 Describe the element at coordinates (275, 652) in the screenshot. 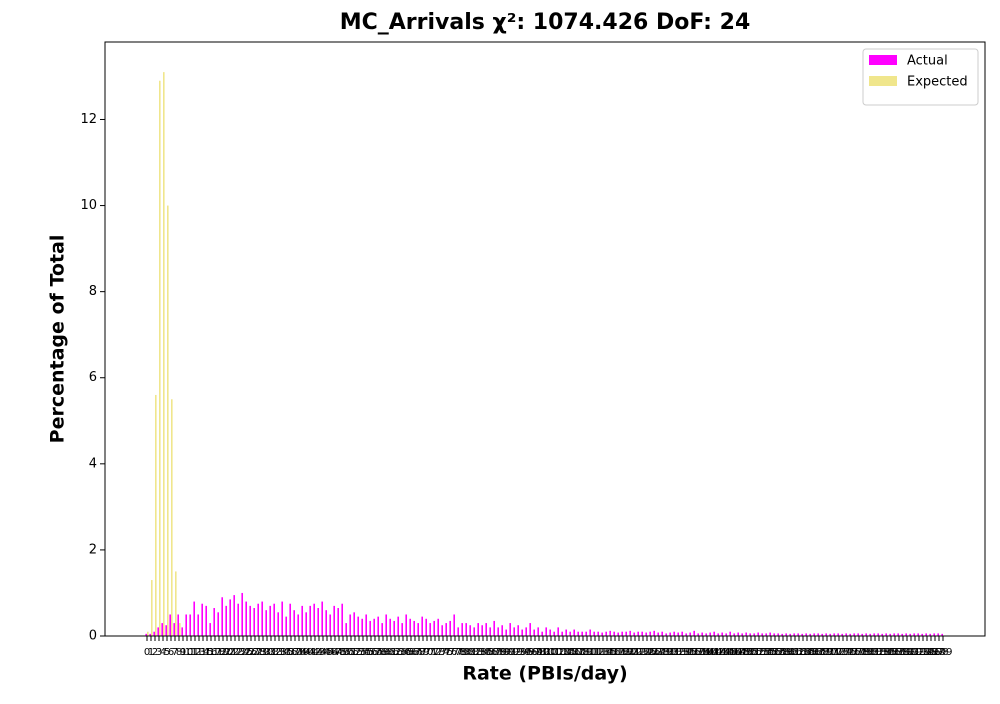

I see `x-tick-label: 32` at that location.